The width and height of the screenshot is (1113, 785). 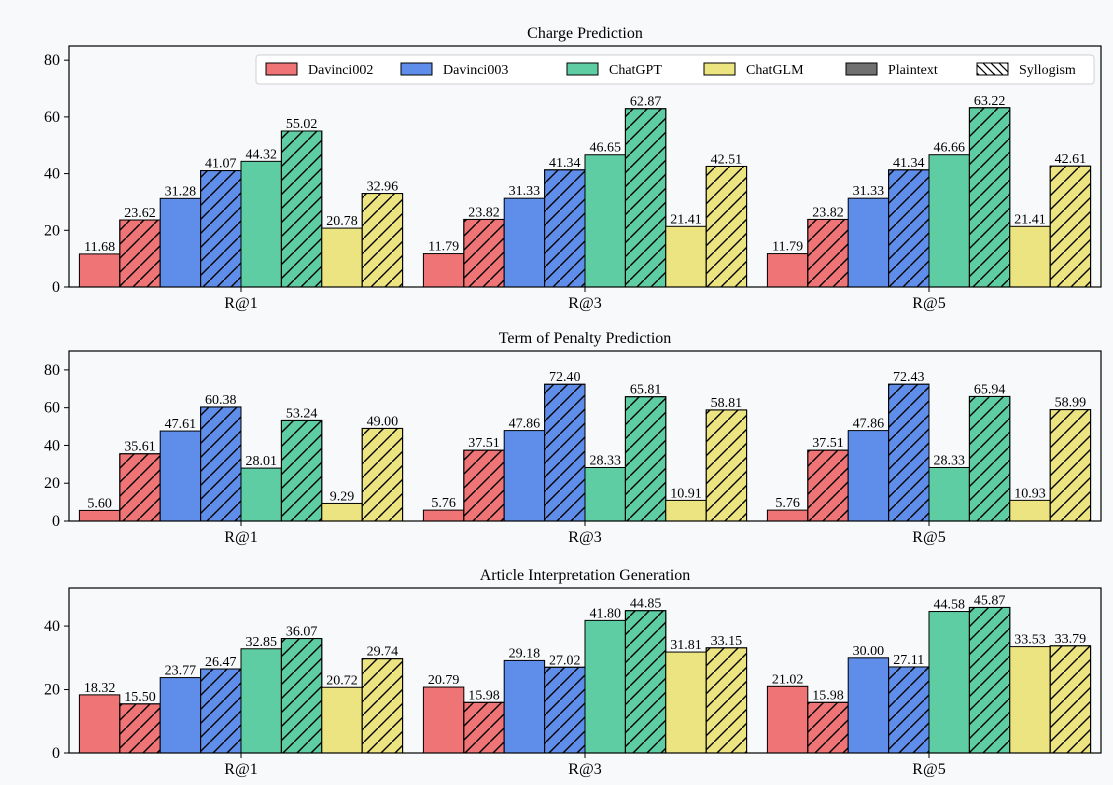 What do you see at coordinates (787, 503) in the screenshot?
I see `data-label: 5.76` at bounding box center [787, 503].